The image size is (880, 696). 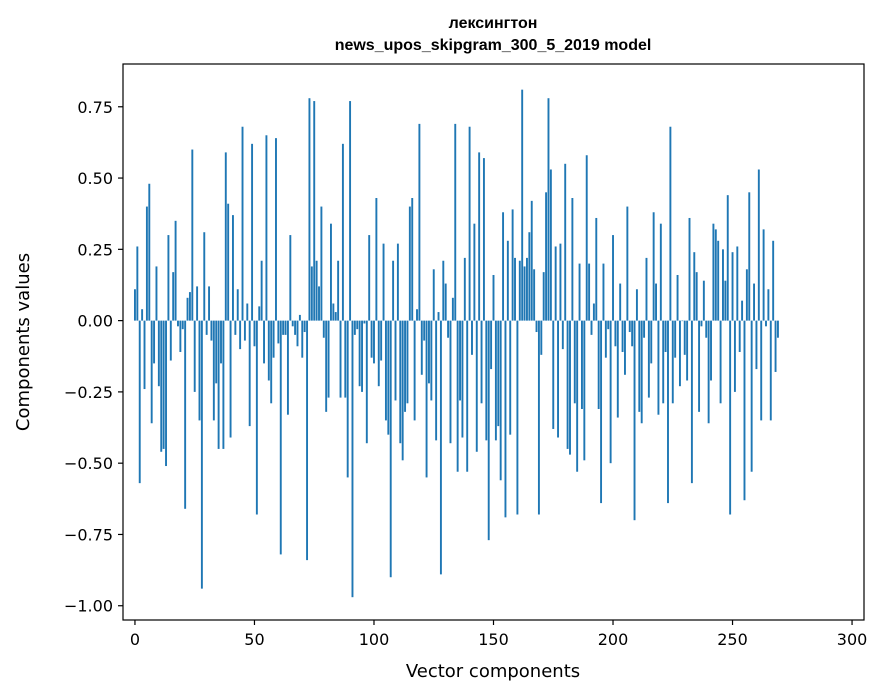 What do you see at coordinates (254, 639) in the screenshot?
I see `x-tick-label: 50` at bounding box center [254, 639].